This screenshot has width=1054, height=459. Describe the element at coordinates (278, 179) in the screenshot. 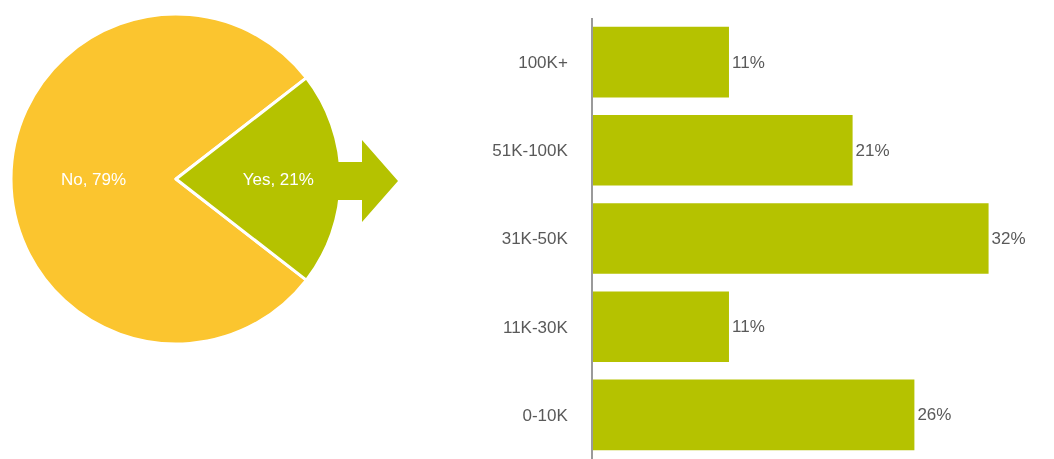

I see `slice-label: Yes, 21%` at that location.